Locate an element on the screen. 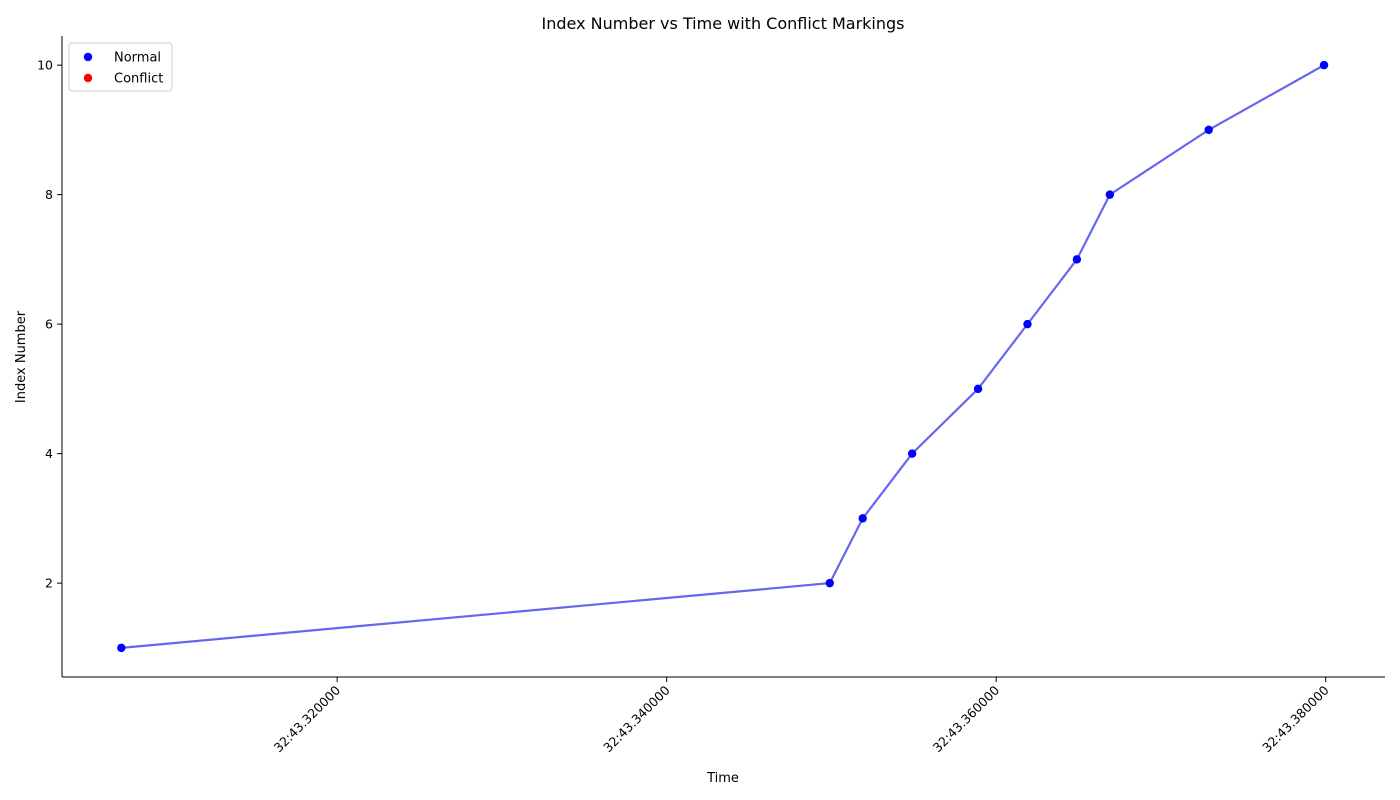 The height and width of the screenshot is (800, 1400). x-tick-label: 32:43.360000 is located at coordinates (966, 718).